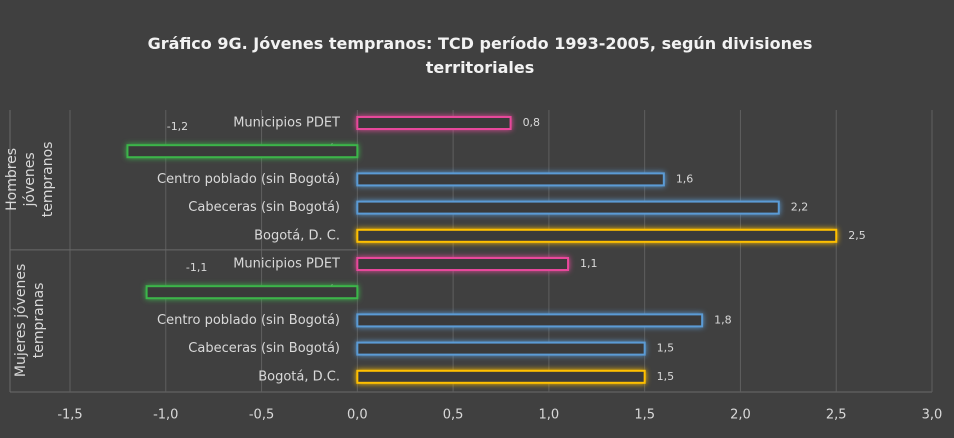  Describe the element at coordinates (357, 415) in the screenshot. I see `x-tick-label: 0,0` at that location.